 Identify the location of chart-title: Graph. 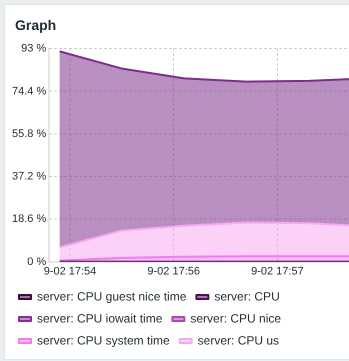
(35, 25).